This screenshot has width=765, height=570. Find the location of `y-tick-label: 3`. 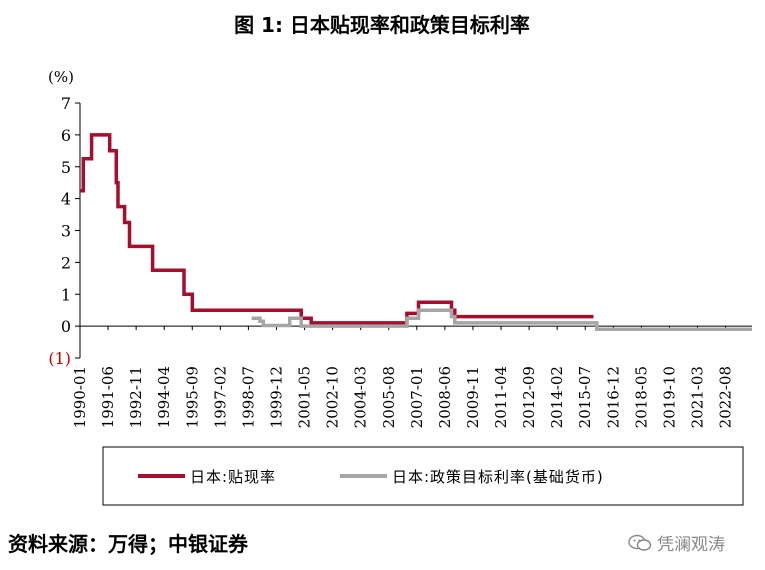

y-tick-label: 3 is located at coordinates (66, 231).